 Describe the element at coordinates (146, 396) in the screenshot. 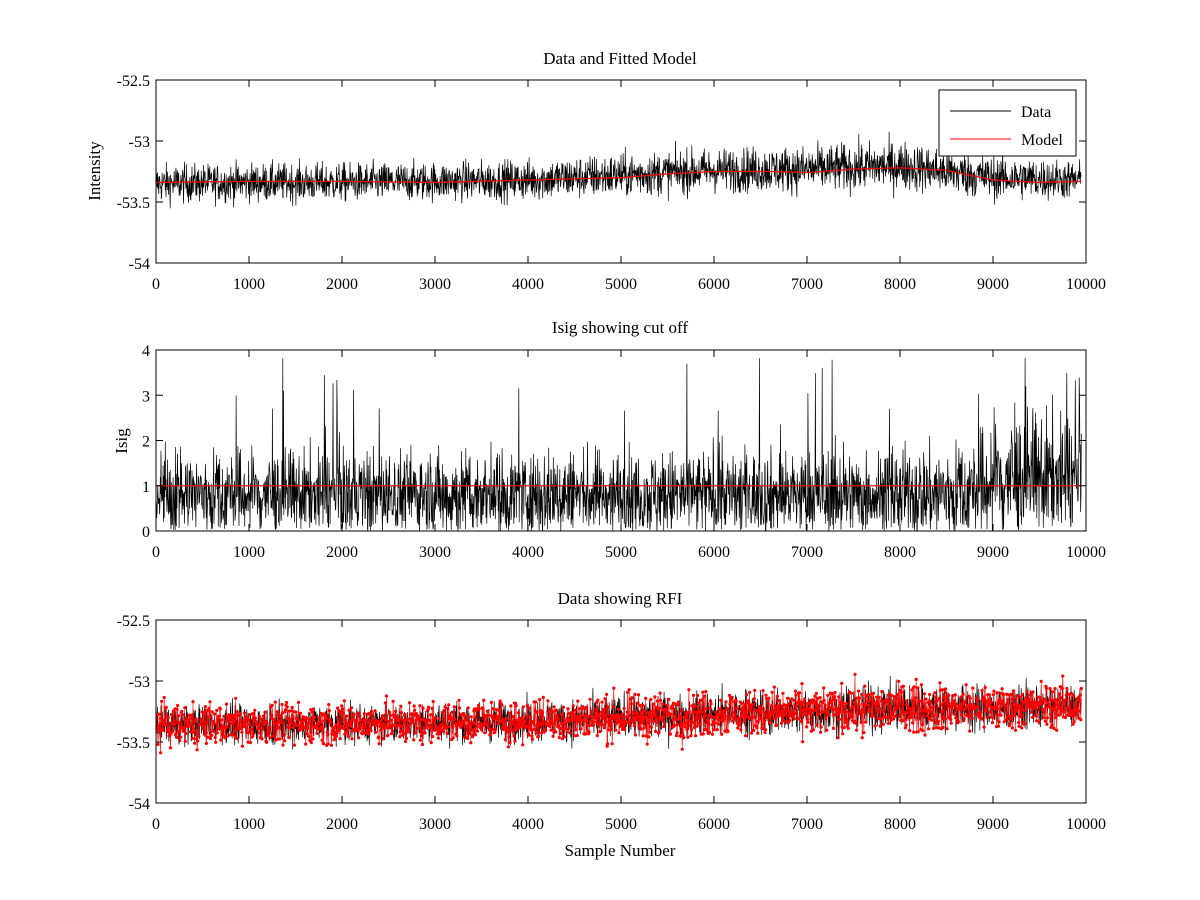

I see `y-tick-label: 3` at that location.